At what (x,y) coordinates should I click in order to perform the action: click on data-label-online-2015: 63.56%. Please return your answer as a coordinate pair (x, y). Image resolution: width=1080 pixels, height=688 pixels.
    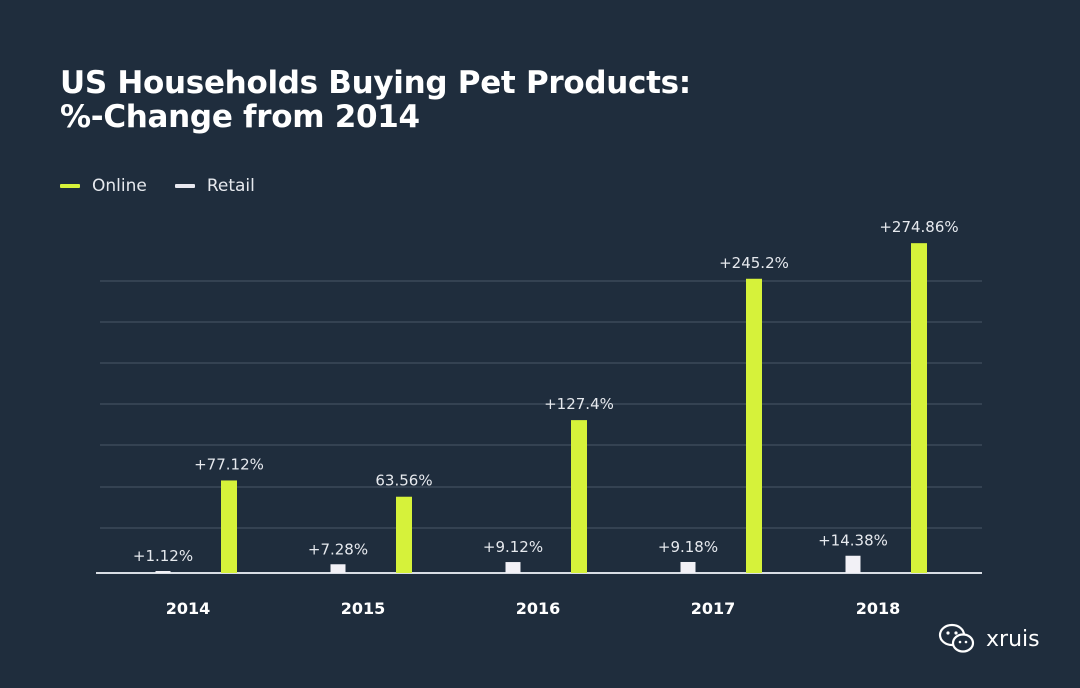
    Looking at the image, I should click on (403, 481).